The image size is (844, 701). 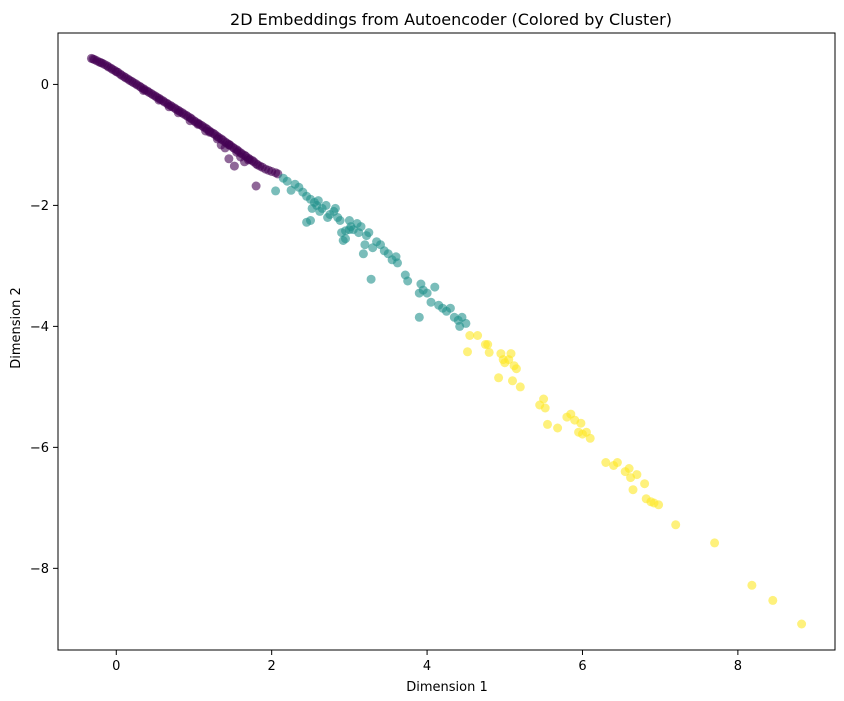 What do you see at coordinates (738, 666) in the screenshot?
I see `x-tick-label: 8` at bounding box center [738, 666].